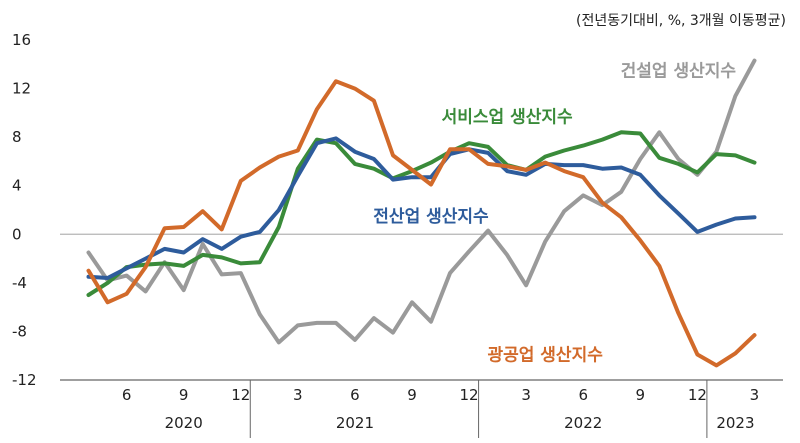 Image resolution: width=800 pixels, height=443 pixels. Describe the element at coordinates (355, 423) in the screenshot. I see `year-label: 2021` at that location.